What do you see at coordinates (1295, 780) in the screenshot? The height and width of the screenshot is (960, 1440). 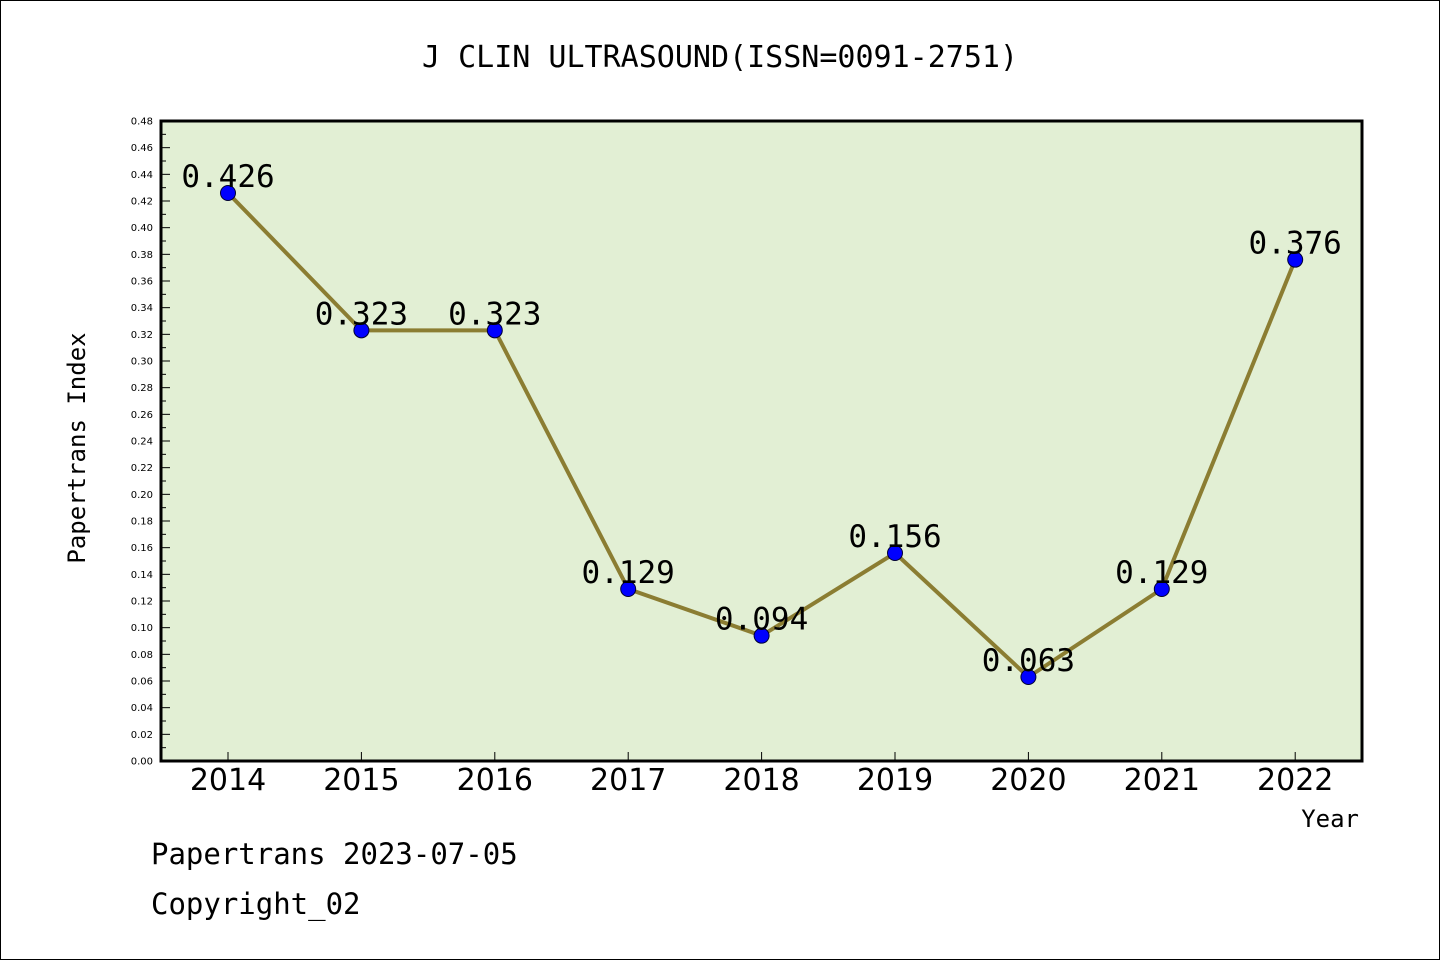 I see `x-tick-label: 2022` at bounding box center [1295, 780].